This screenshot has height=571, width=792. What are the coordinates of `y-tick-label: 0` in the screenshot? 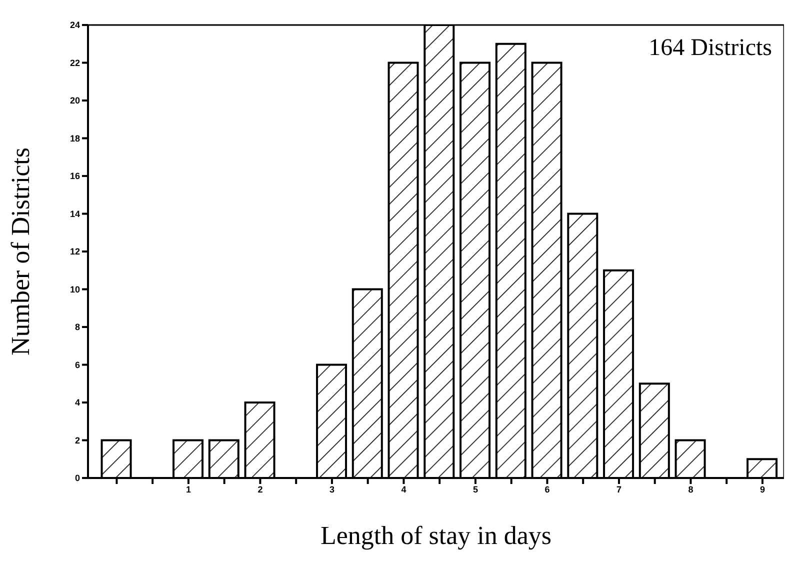 It's located at (77, 478).